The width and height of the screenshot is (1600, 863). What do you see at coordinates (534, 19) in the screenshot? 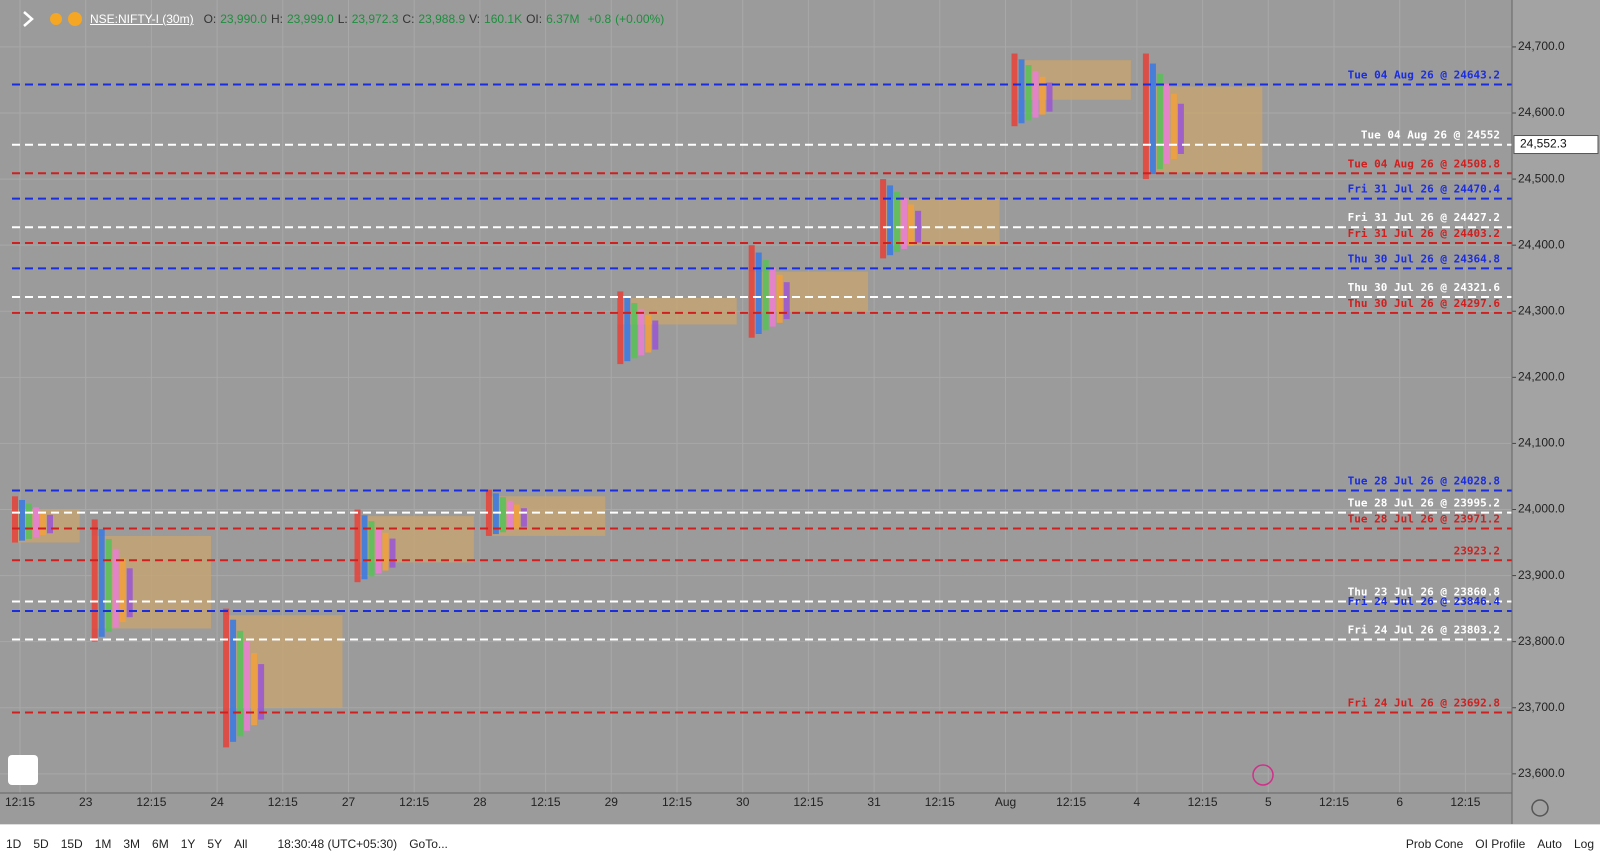
I see `field-key: OI:` at bounding box center [534, 19].